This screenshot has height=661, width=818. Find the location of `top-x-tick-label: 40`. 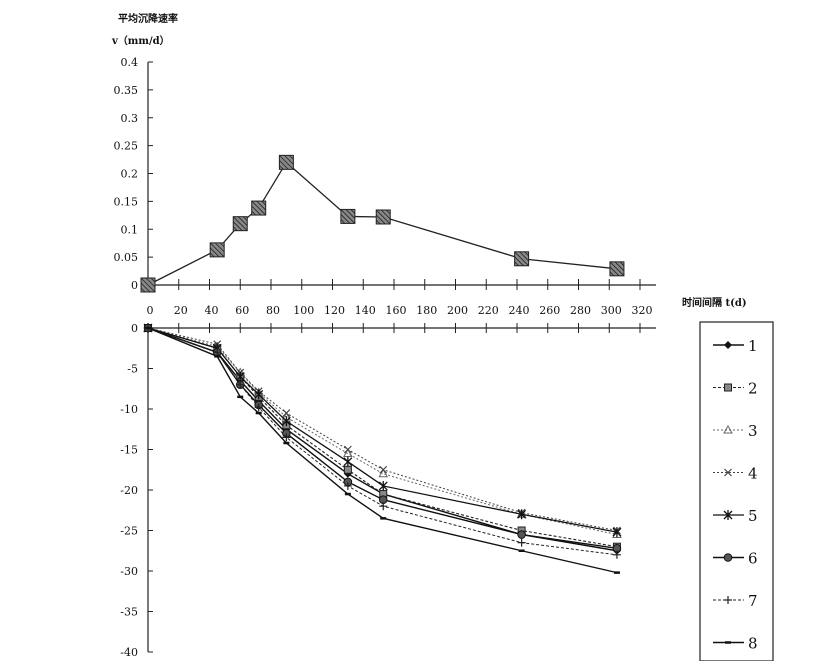

top-x-tick-label: 40 is located at coordinates (212, 310).